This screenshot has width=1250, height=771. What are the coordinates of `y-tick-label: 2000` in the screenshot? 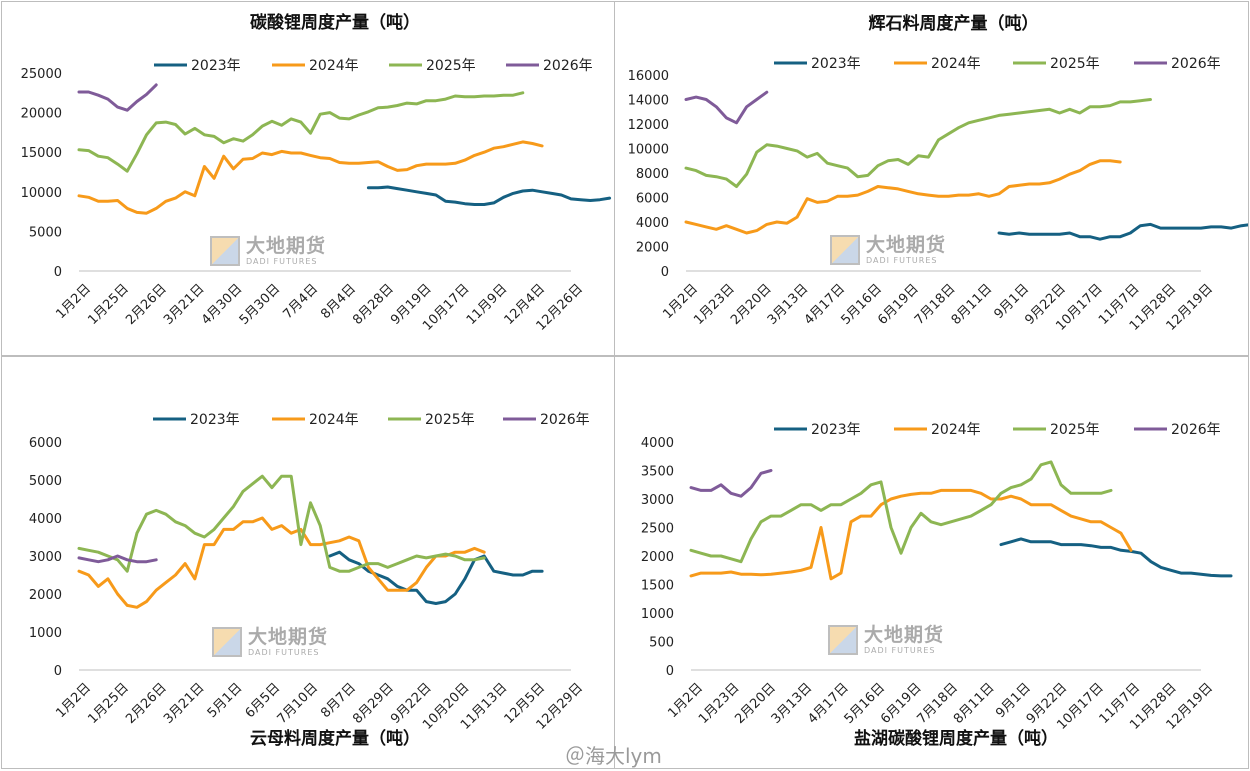 It's located at (45, 595).